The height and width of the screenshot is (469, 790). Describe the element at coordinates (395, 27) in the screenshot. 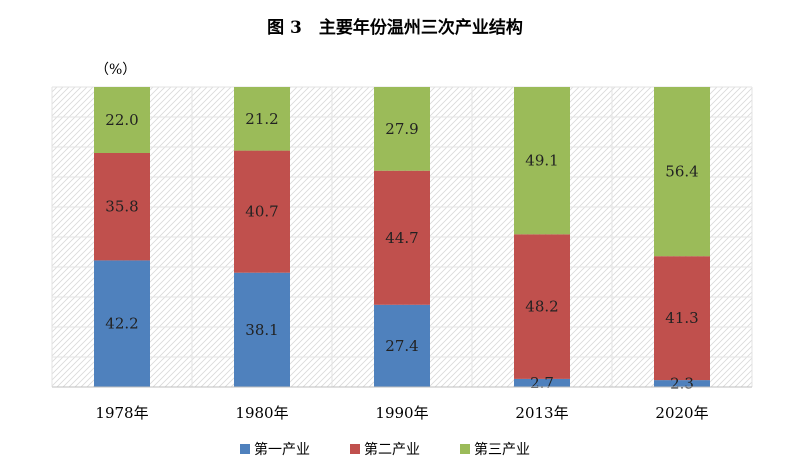

I see `chart-title: 图 3 主要年份温州三次产业结构` at that location.